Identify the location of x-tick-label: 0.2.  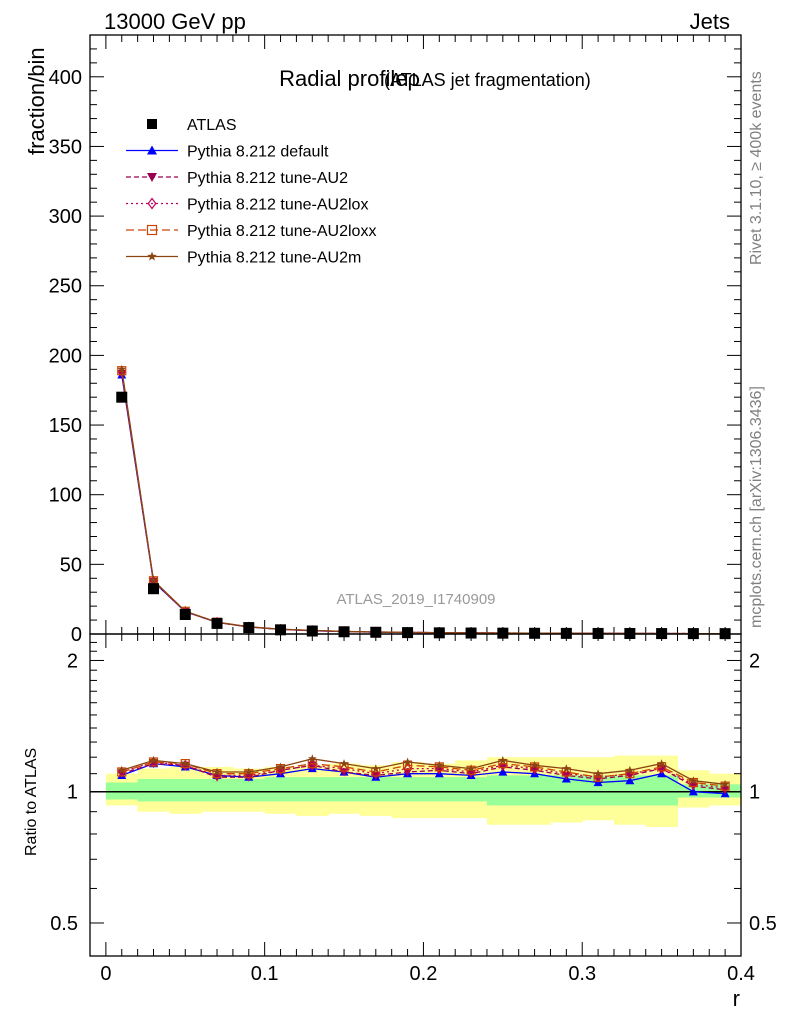
(424, 974).